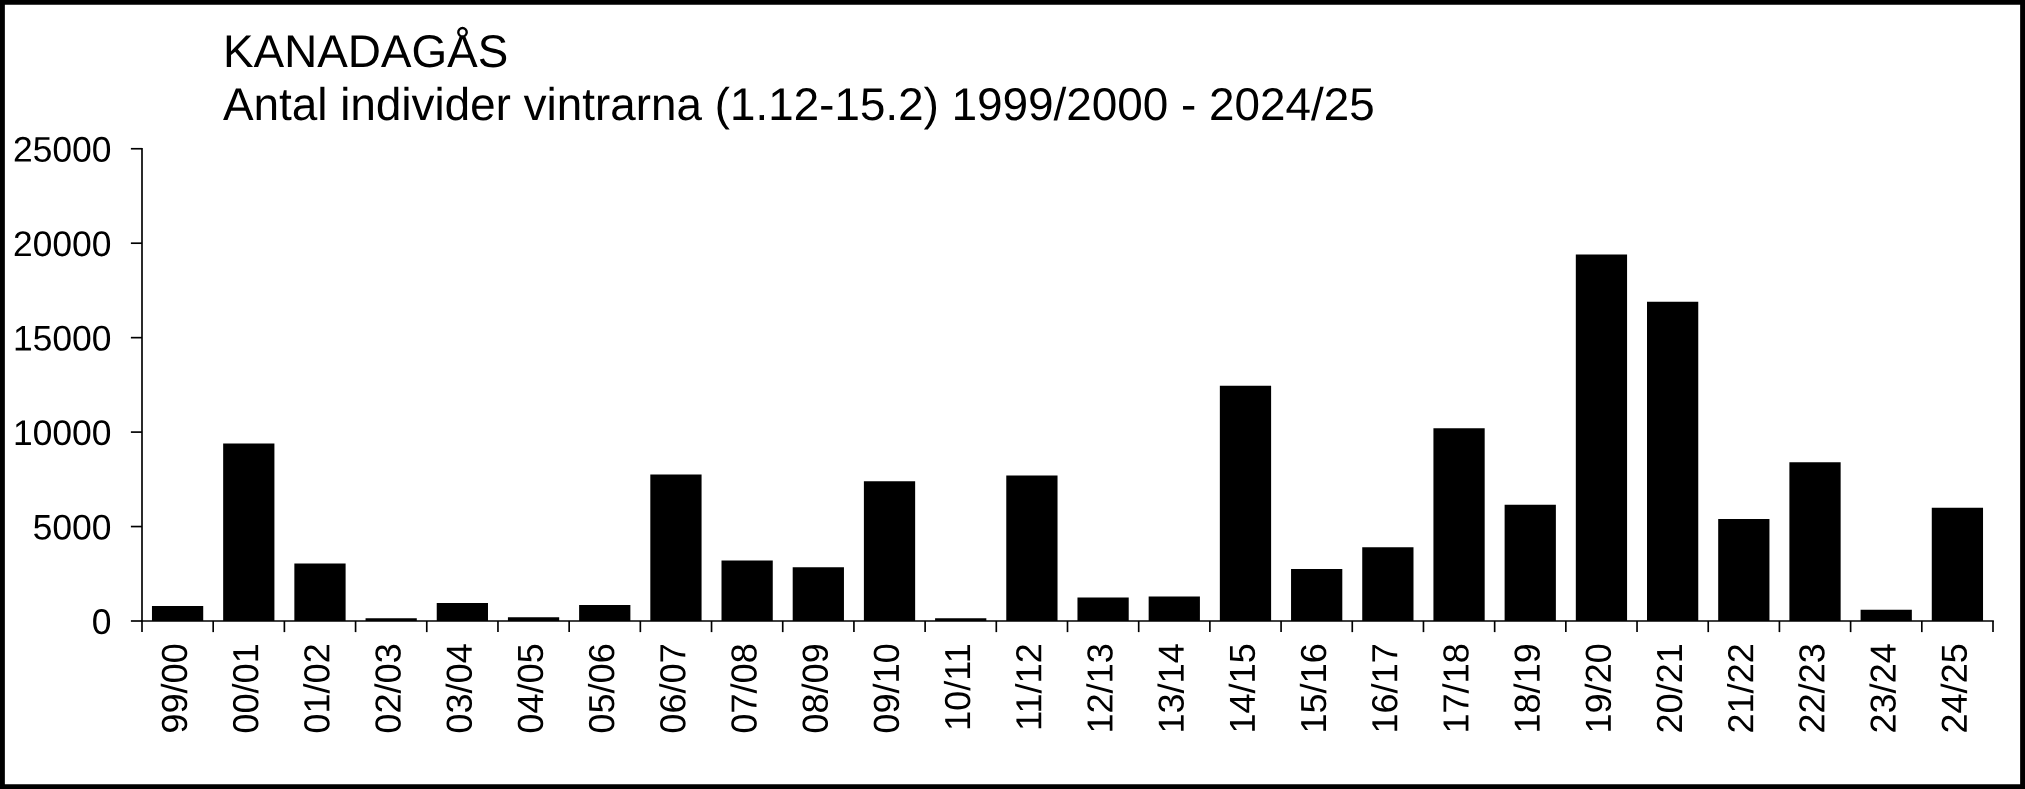 Image resolution: width=2025 pixels, height=789 pixels. What do you see at coordinates (530, 688) in the screenshot?
I see `x-tick-label: 04/05` at bounding box center [530, 688].